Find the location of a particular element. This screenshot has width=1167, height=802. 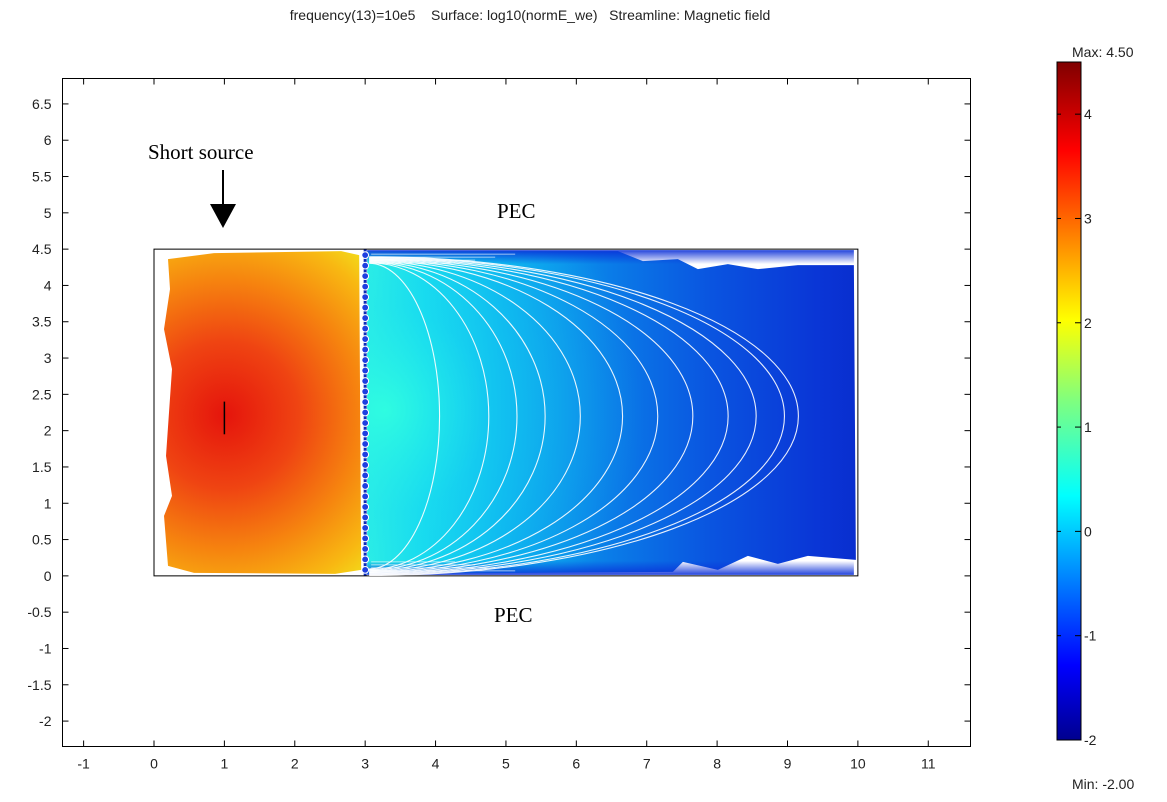

x-tick-label: 10 is located at coordinates (858, 764).